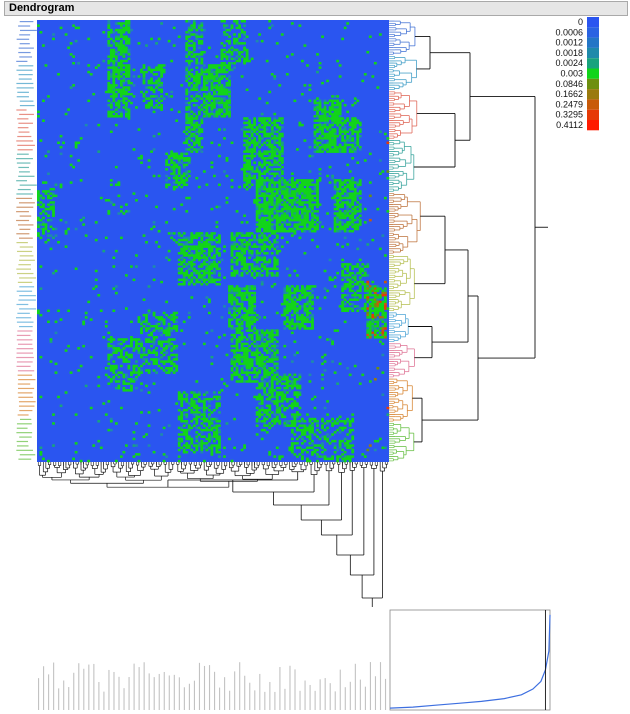 The image size is (630, 714). I want to click on report-title-bar: Dendrogram, so click(316, 8).